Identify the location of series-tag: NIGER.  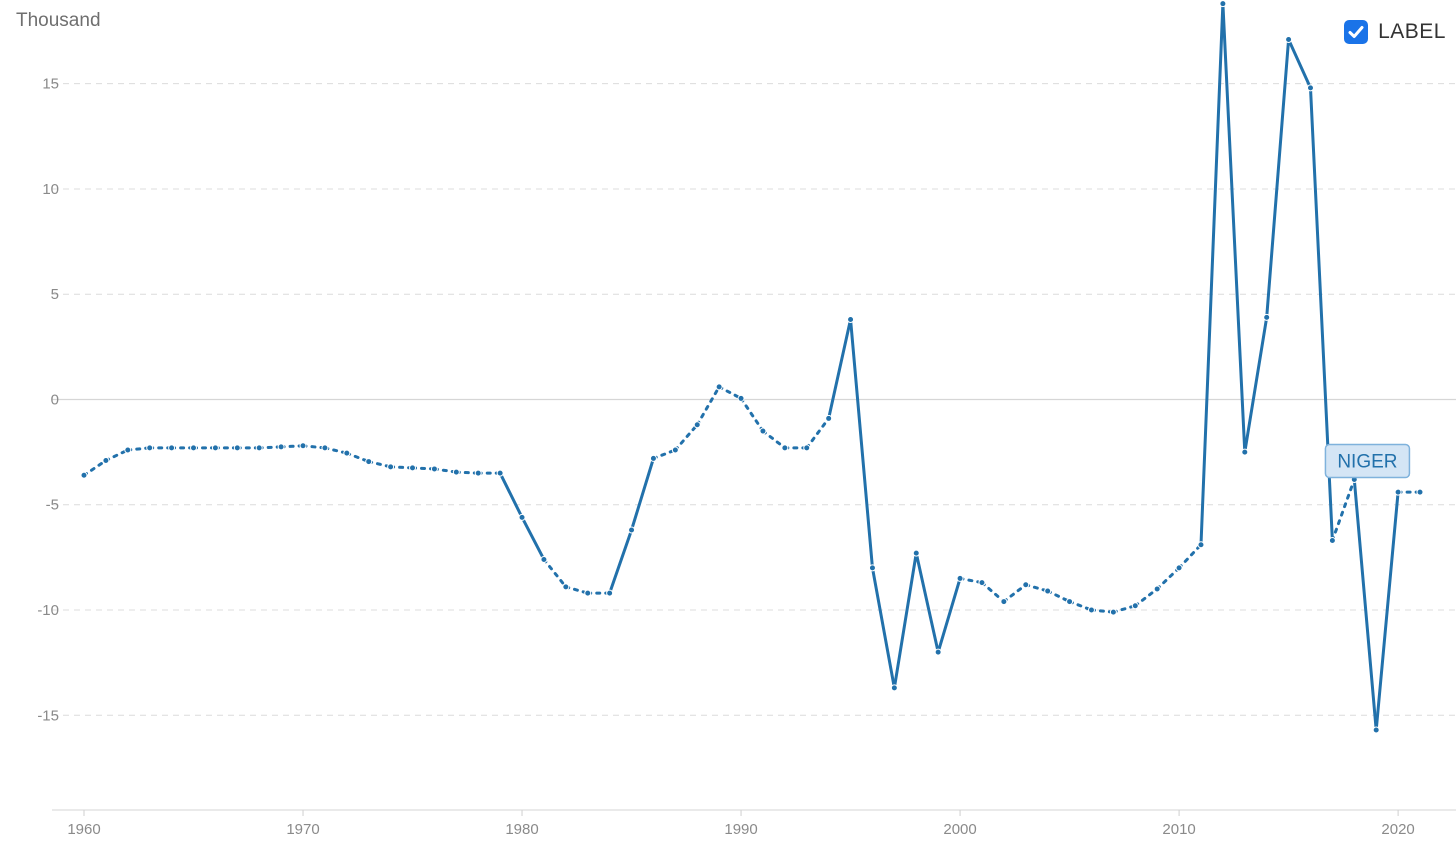
(1367, 461).